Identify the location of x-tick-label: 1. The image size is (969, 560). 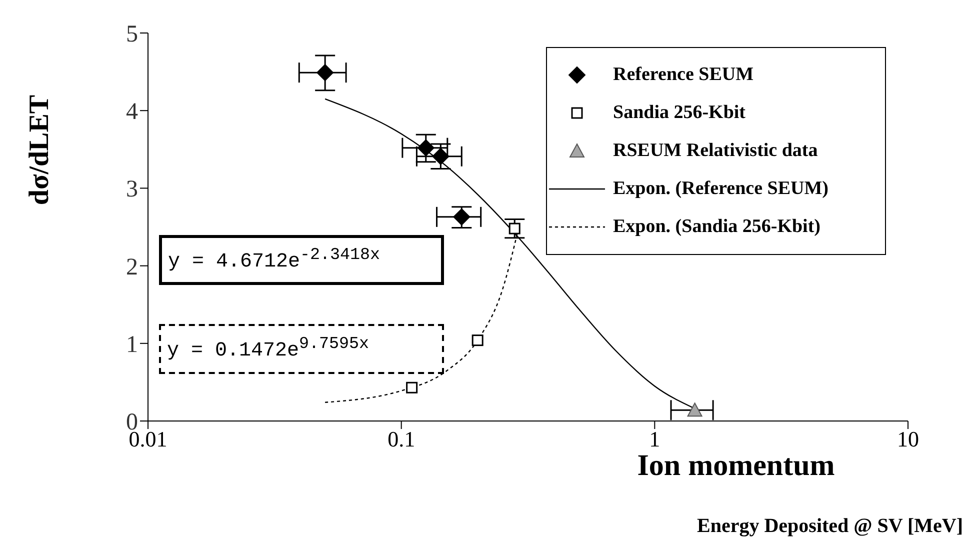
(654, 439).